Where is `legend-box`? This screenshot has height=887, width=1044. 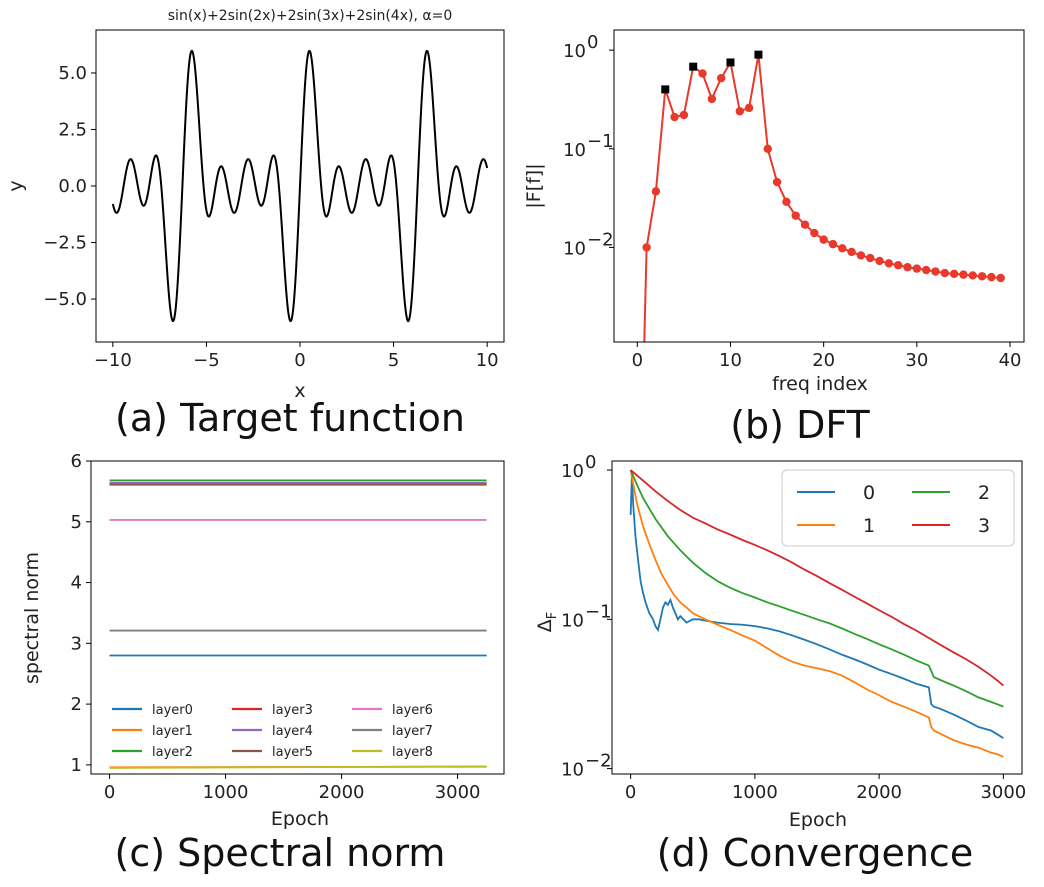
legend-box is located at coordinates (898, 508).